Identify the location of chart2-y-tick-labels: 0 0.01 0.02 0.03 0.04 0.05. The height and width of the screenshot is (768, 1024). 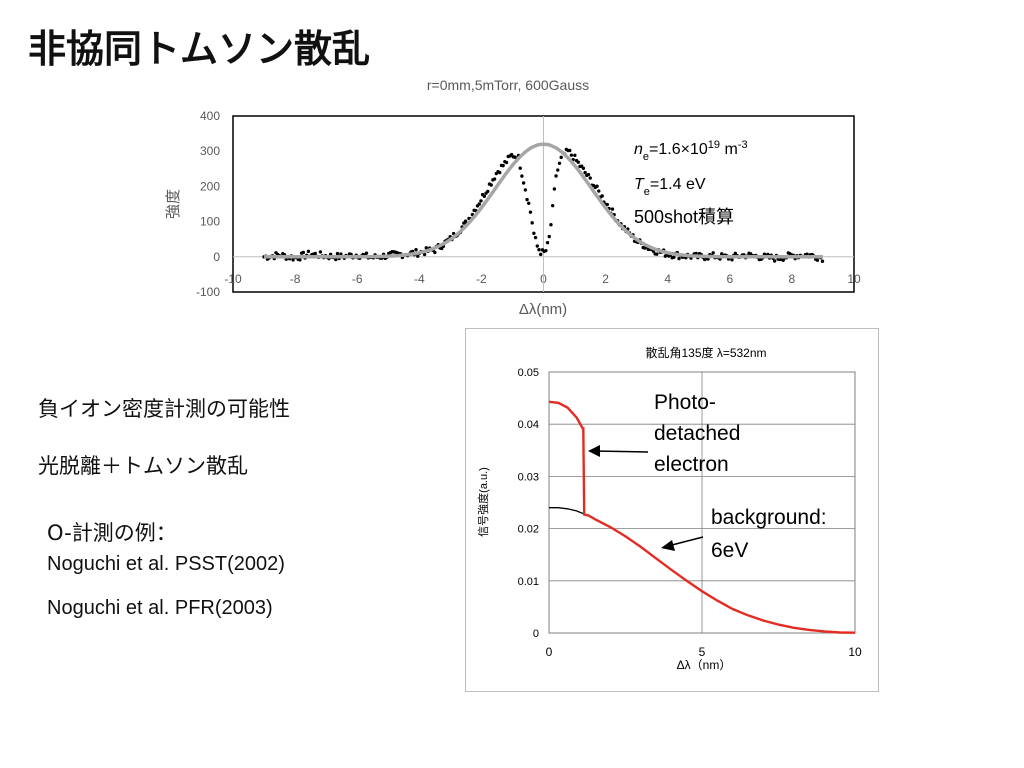
(528, 503).